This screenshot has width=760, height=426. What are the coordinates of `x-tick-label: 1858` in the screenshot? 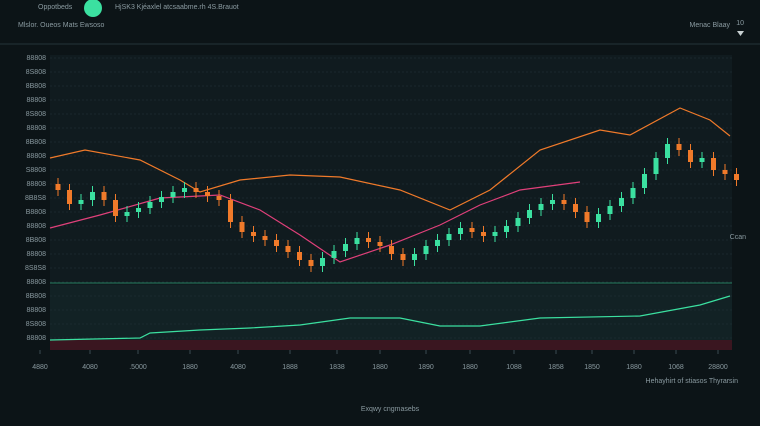 It's located at (556, 367).